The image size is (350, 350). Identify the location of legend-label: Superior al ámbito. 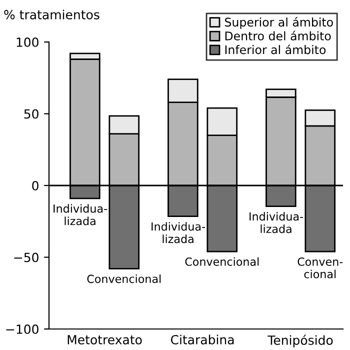
(279, 23).